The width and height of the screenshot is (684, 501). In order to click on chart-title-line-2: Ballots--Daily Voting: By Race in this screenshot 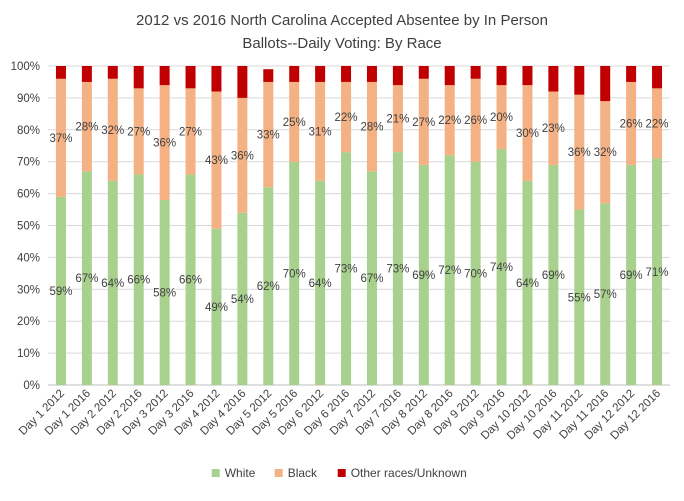, I will do `click(341, 43)`.